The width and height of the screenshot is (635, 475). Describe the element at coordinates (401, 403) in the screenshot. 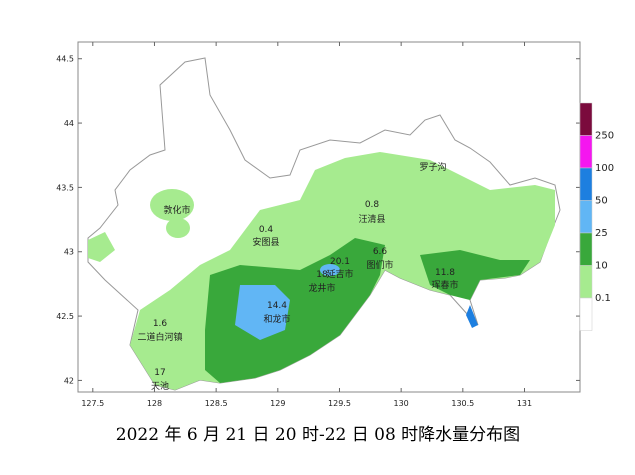

I see `x-tick-label: 130` at that location.